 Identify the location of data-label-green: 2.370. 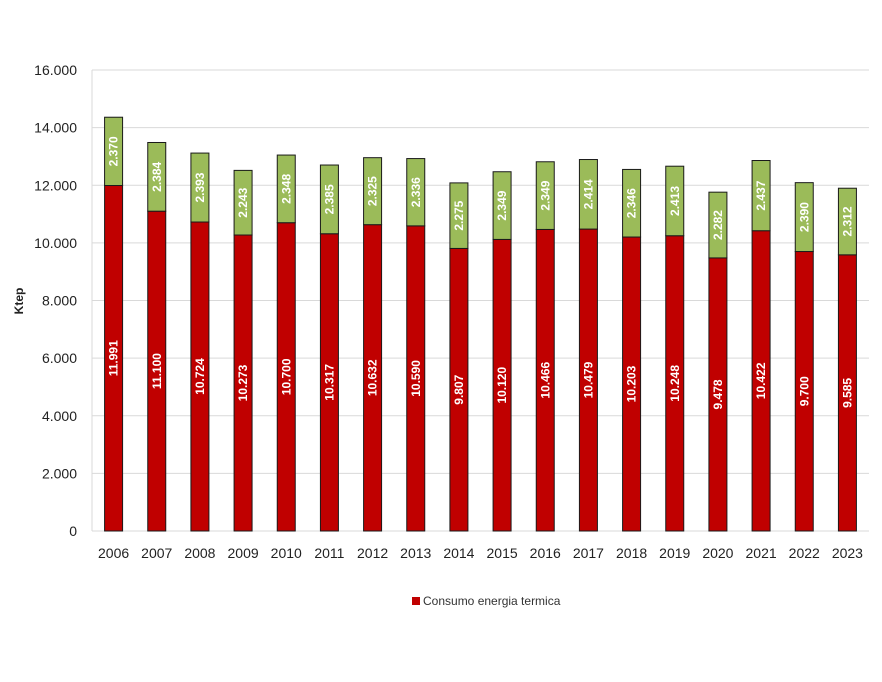
(114, 151).